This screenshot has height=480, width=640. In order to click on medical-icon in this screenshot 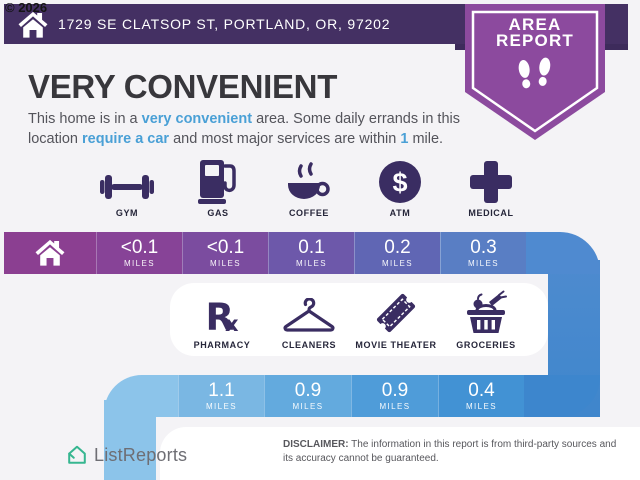, I will do `click(491, 182)`.